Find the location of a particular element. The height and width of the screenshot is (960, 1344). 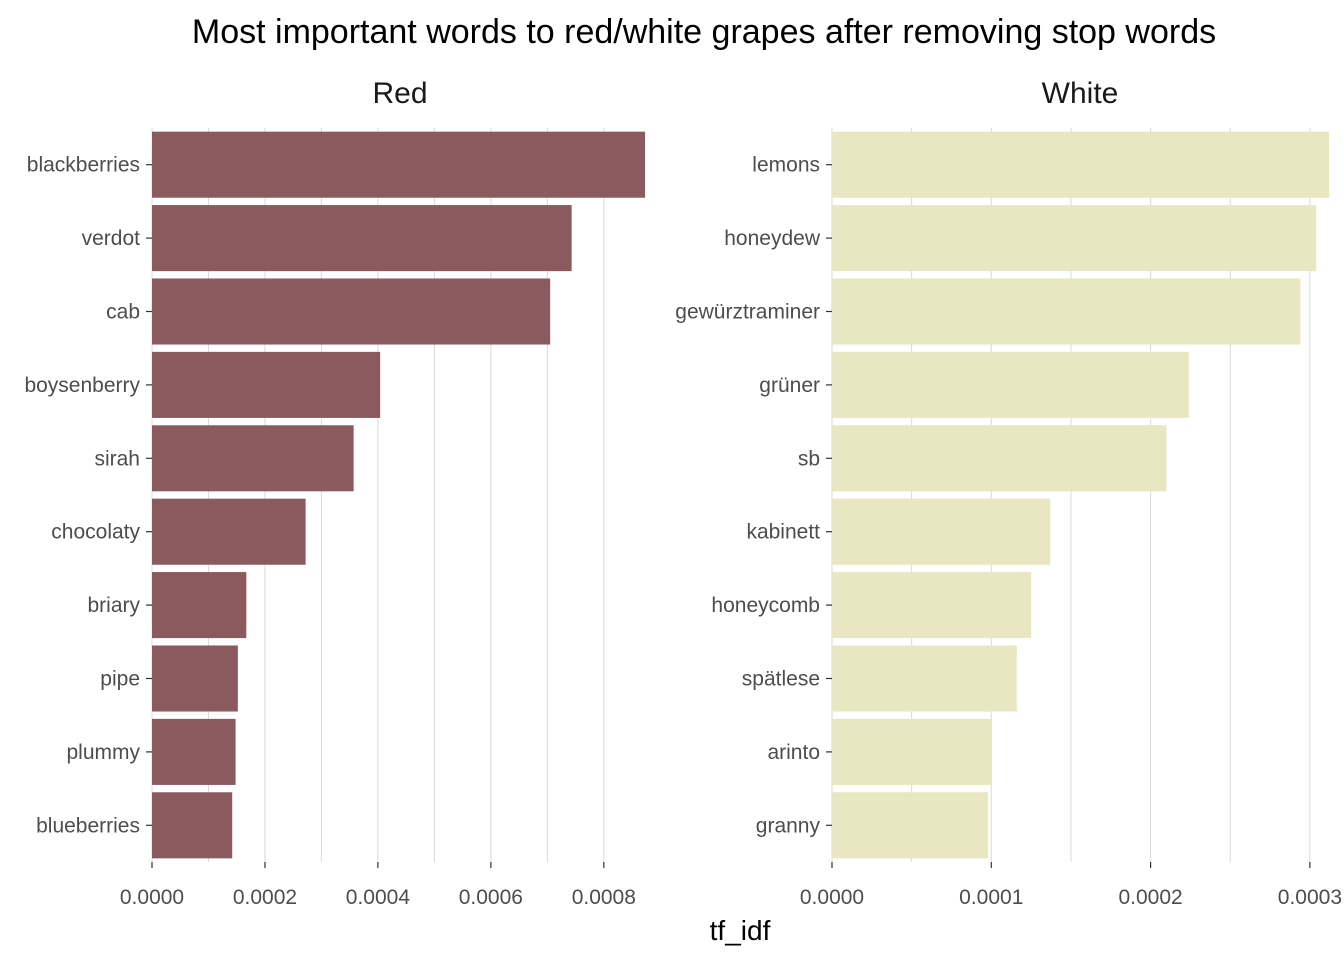

category-label-granny: granny is located at coordinates (788, 825).